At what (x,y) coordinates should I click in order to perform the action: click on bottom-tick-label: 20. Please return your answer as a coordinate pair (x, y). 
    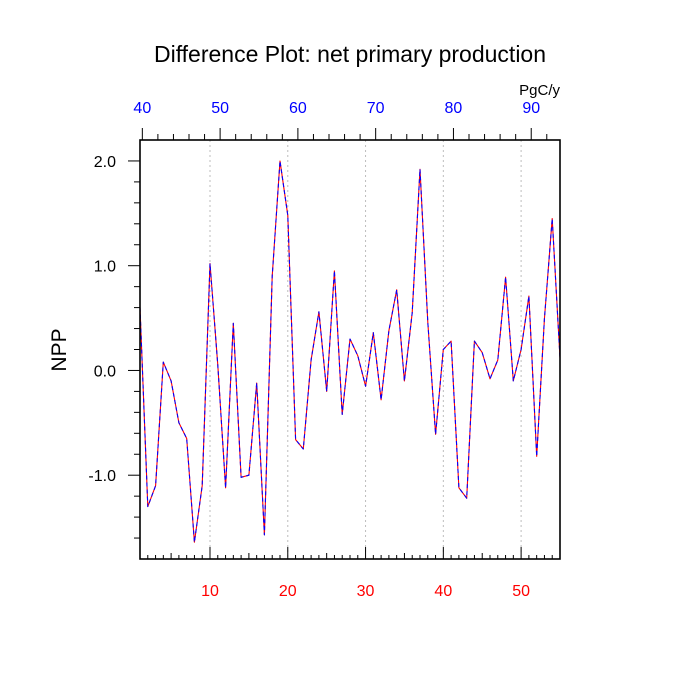
    Looking at the image, I should click on (288, 591).